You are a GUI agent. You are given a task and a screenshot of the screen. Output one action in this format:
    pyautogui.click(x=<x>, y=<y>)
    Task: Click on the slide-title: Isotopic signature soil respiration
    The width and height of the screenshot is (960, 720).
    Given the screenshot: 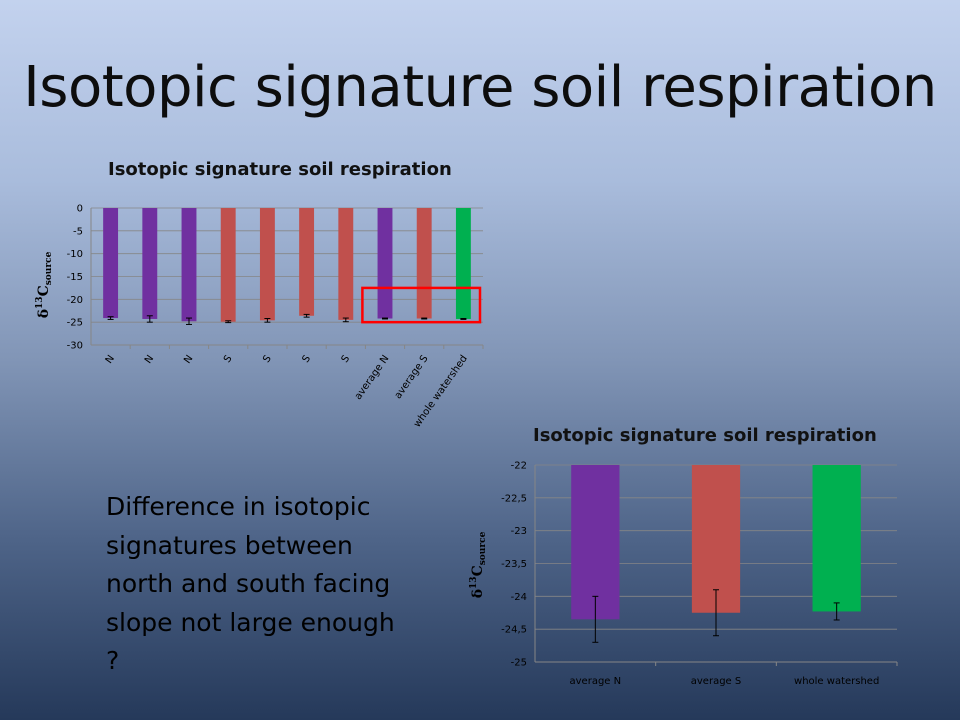 What is the action you would take?
    pyautogui.click(x=480, y=87)
    